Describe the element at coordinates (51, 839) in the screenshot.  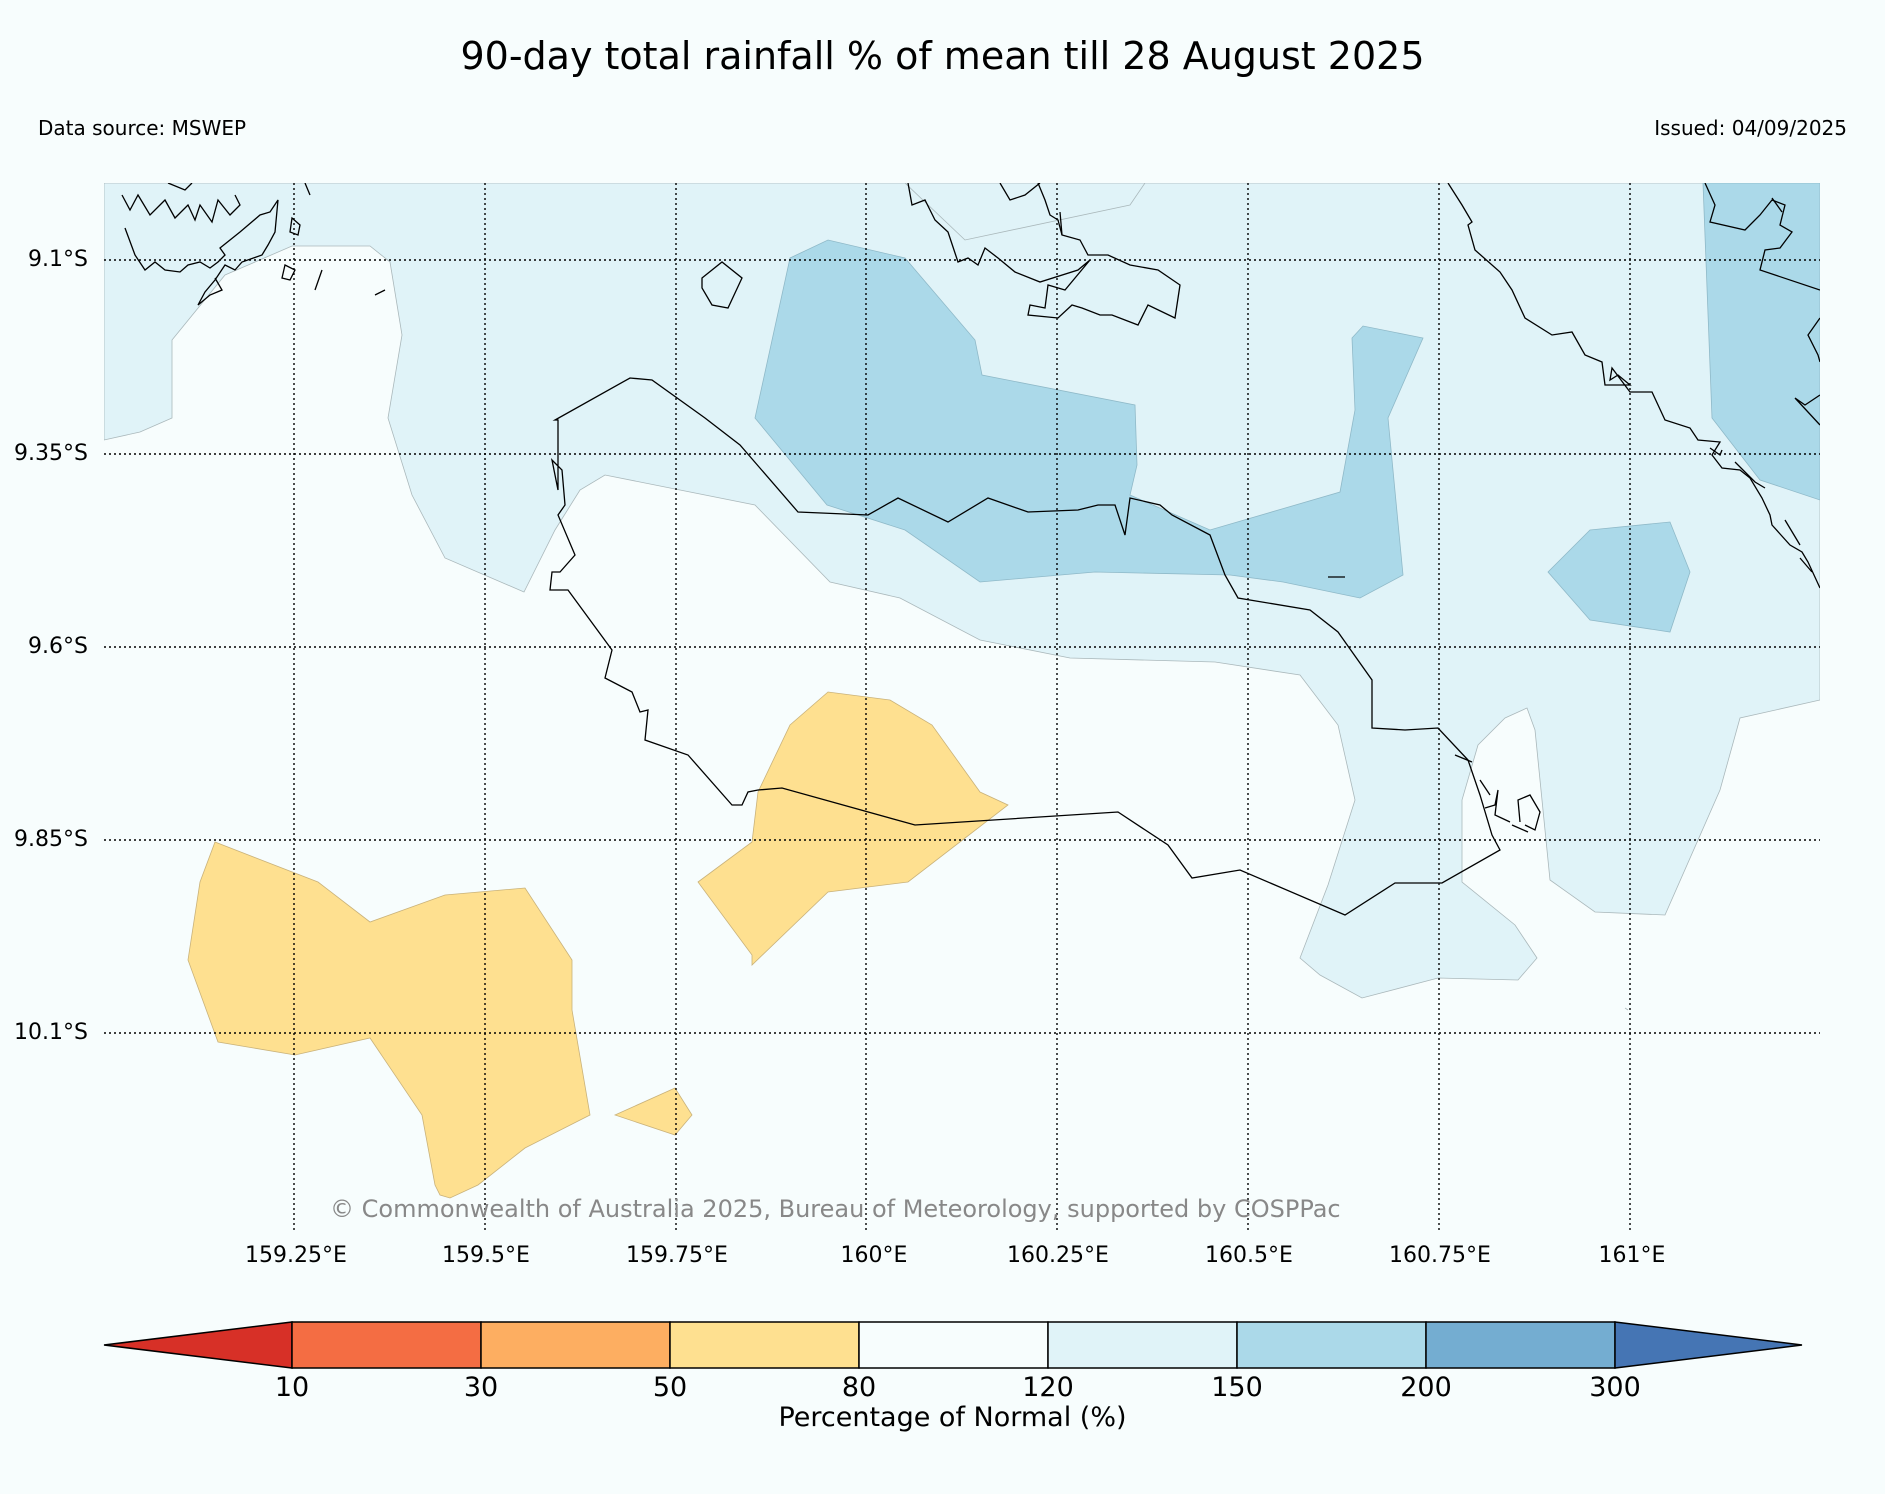
I see `lat-label-9-85: 9.85°S` at that location.